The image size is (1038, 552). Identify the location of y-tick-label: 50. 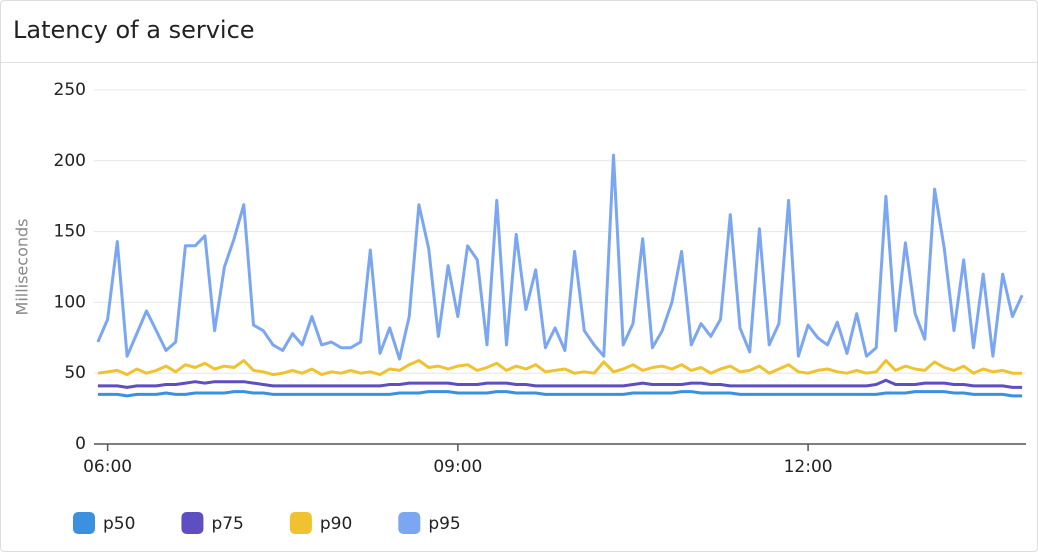
(75, 373).